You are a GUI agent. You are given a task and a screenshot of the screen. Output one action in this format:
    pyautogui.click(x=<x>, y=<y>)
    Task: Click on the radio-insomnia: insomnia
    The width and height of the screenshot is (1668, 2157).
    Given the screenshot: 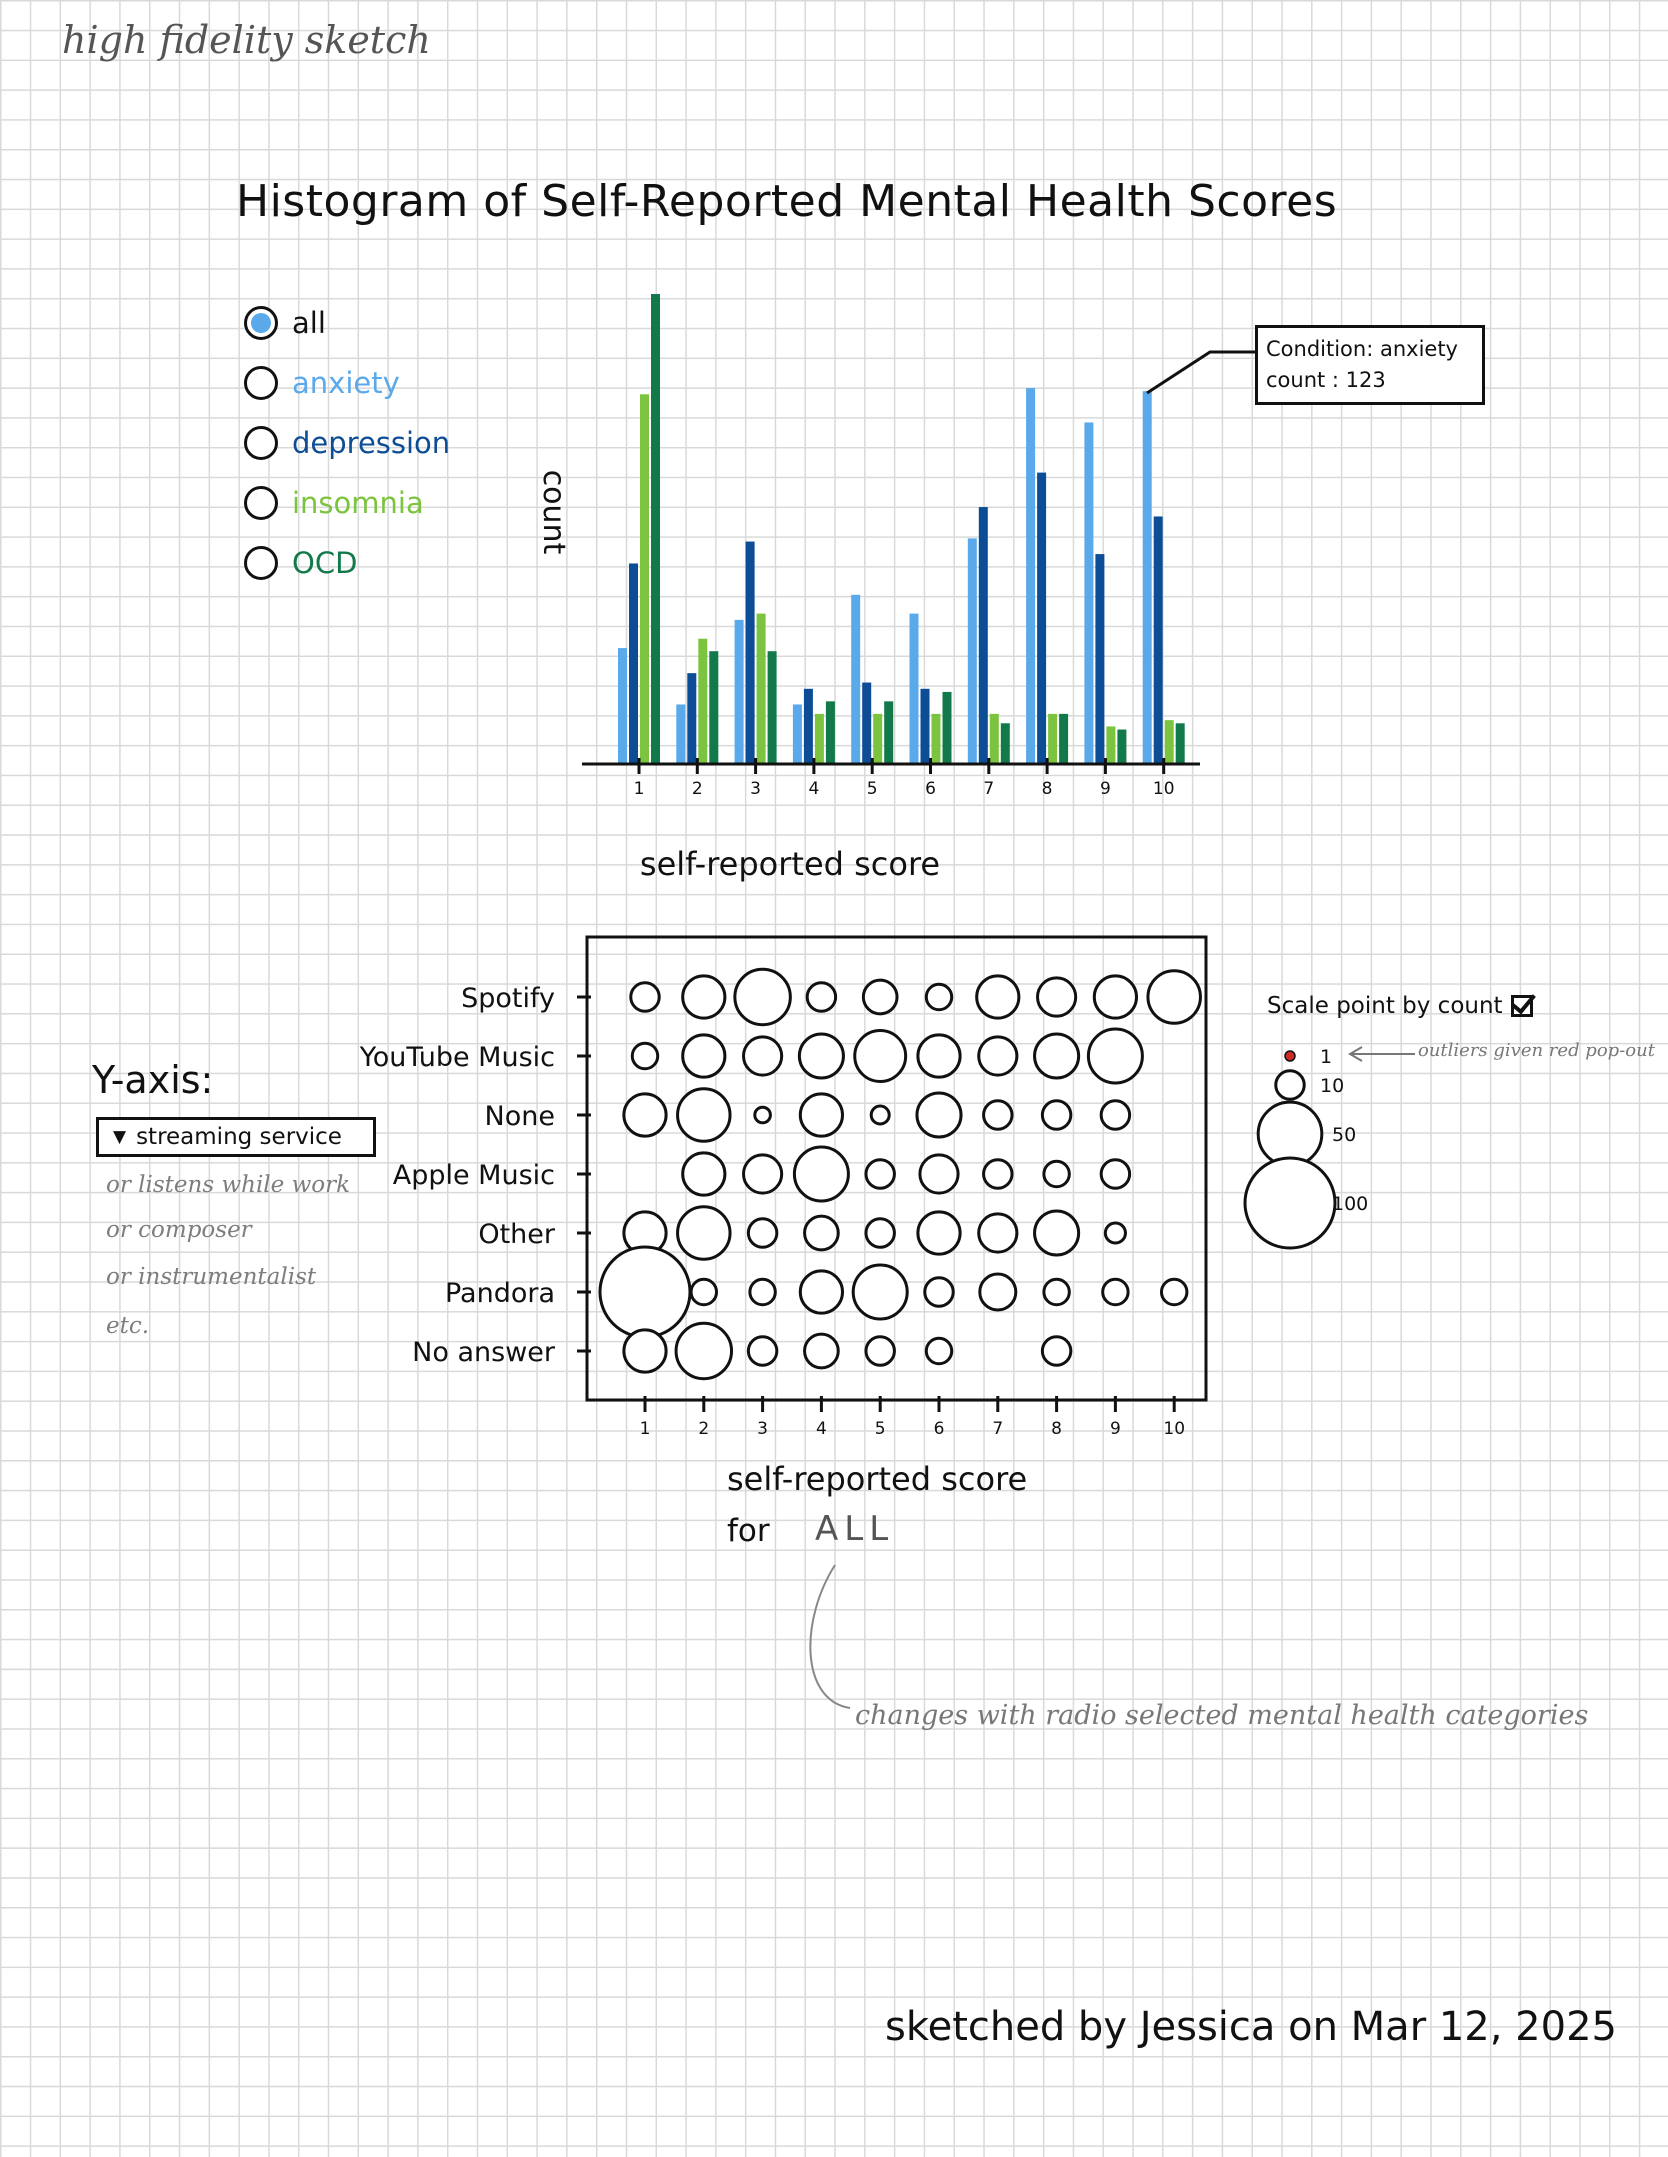 What is the action you would take?
    pyautogui.click(x=334, y=503)
    